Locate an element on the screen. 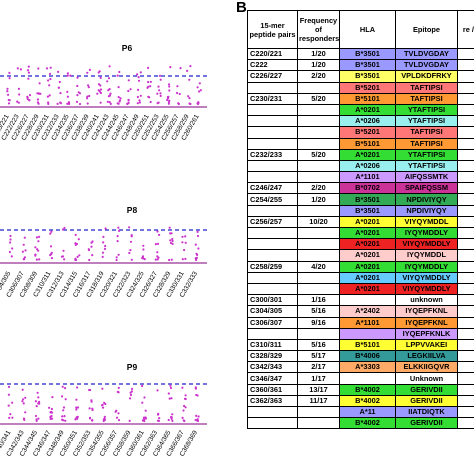 This screenshot has width=474, height=474. cell-epitope: YTAFTIPSI is located at coordinates (426, 154).